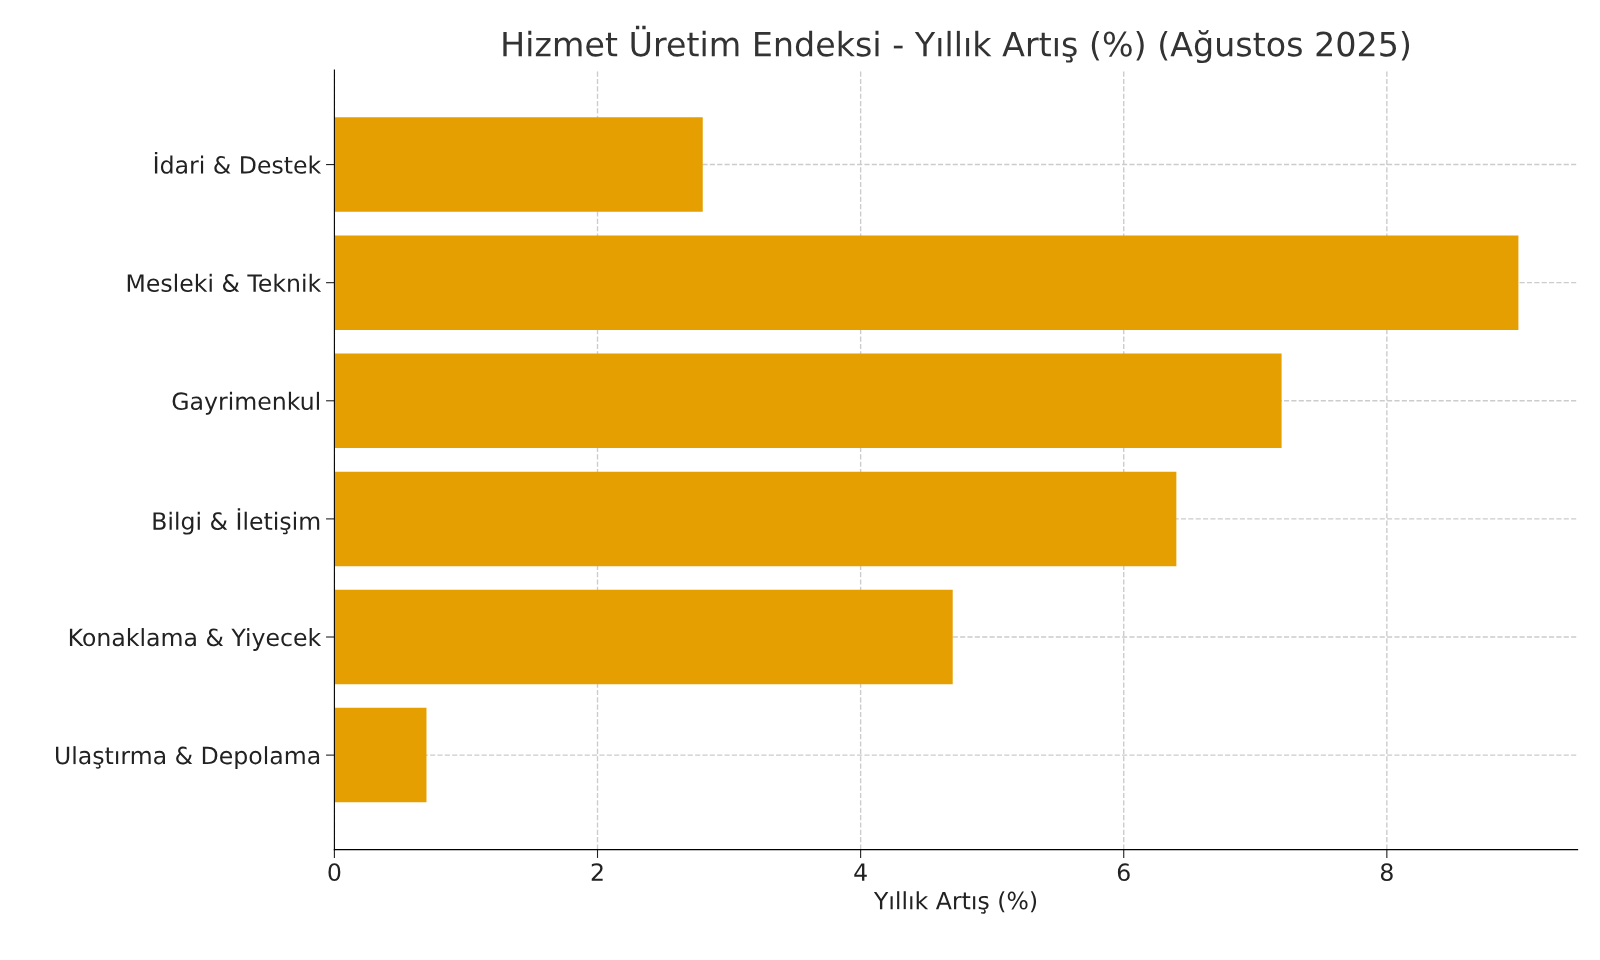  What do you see at coordinates (1386, 872) in the screenshot?
I see `x-tick-label: 8` at bounding box center [1386, 872].